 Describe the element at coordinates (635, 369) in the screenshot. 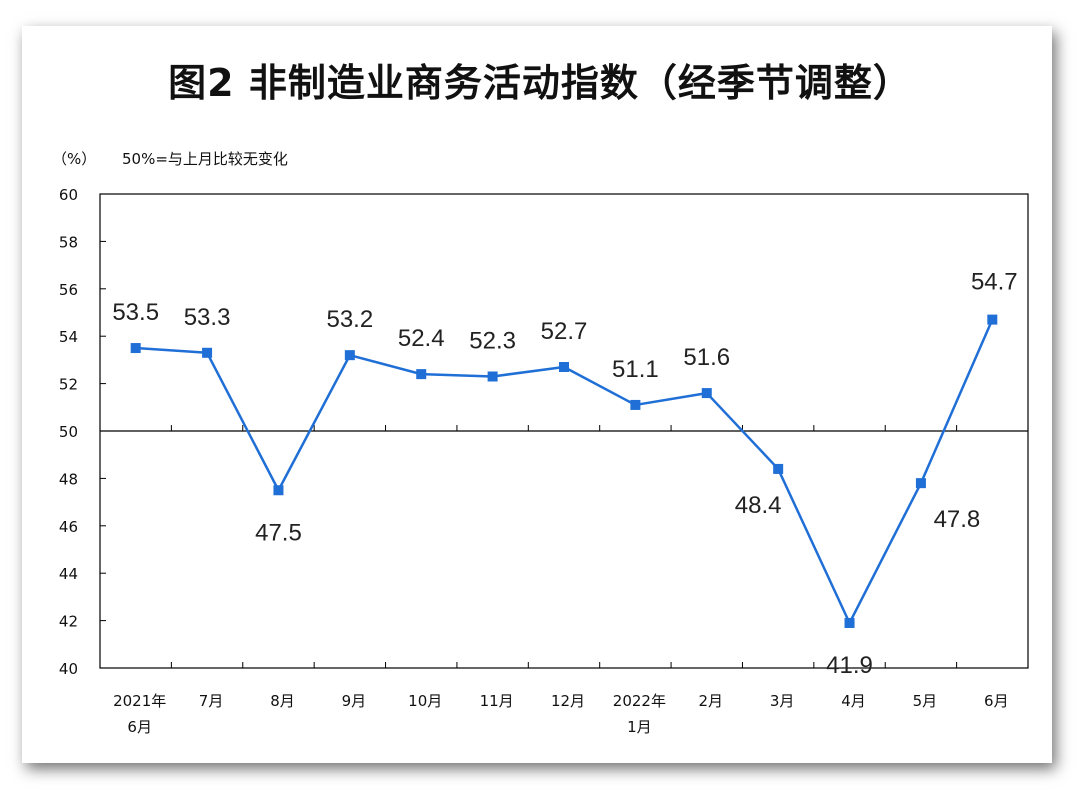

I see `data-label: 51.1` at that location.